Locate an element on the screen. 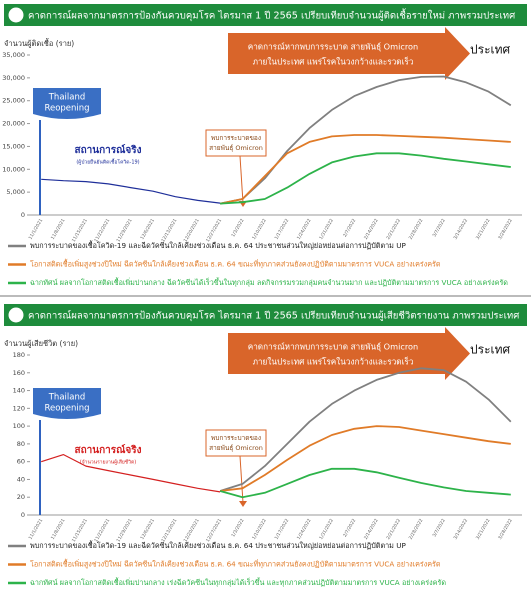 This screenshot has height=600, width=531. y-tick-label: 160 is located at coordinates (19, 373).